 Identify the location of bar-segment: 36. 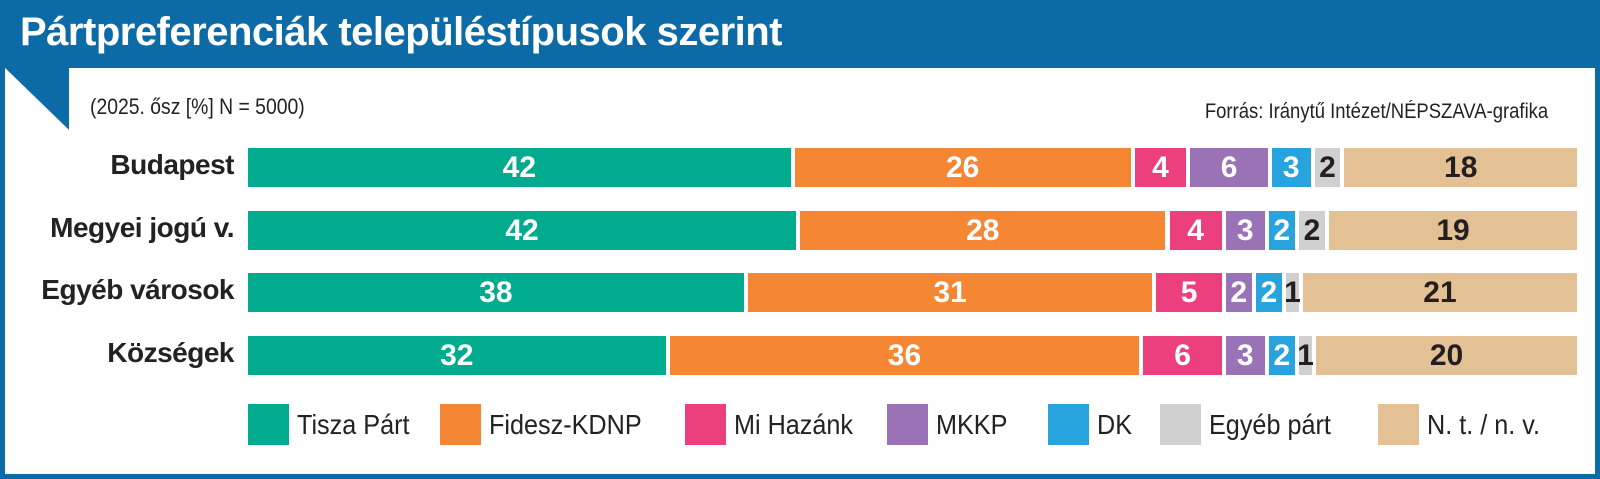
(904, 355).